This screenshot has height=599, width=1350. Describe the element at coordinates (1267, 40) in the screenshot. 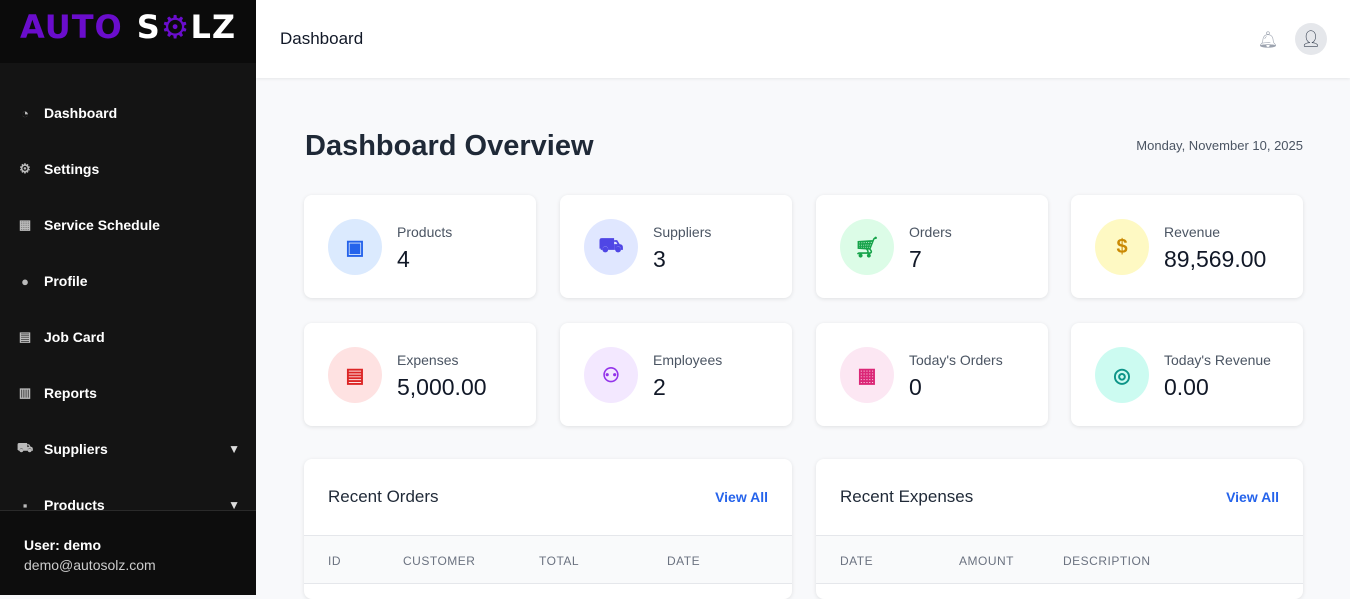

I see `bell-icon: 🔔︎` at that location.